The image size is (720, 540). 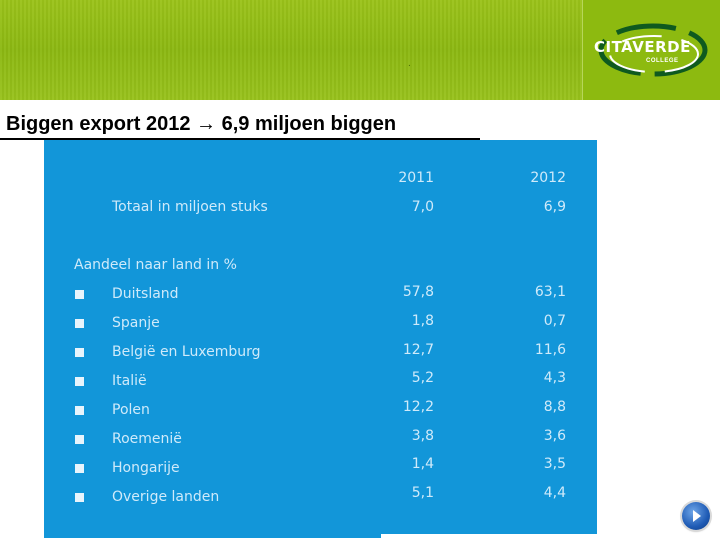 I want to click on logo-subtitle: COLLEGE, so click(x=662, y=61).